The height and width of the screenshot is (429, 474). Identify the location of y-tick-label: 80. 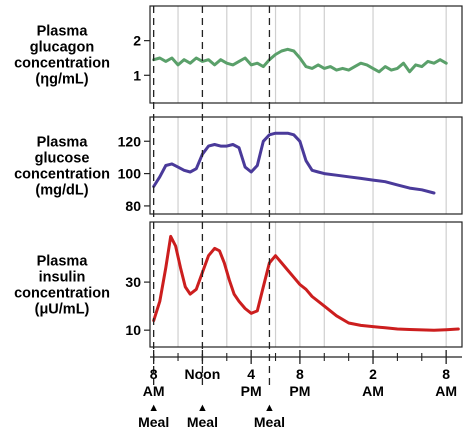
(133, 206).